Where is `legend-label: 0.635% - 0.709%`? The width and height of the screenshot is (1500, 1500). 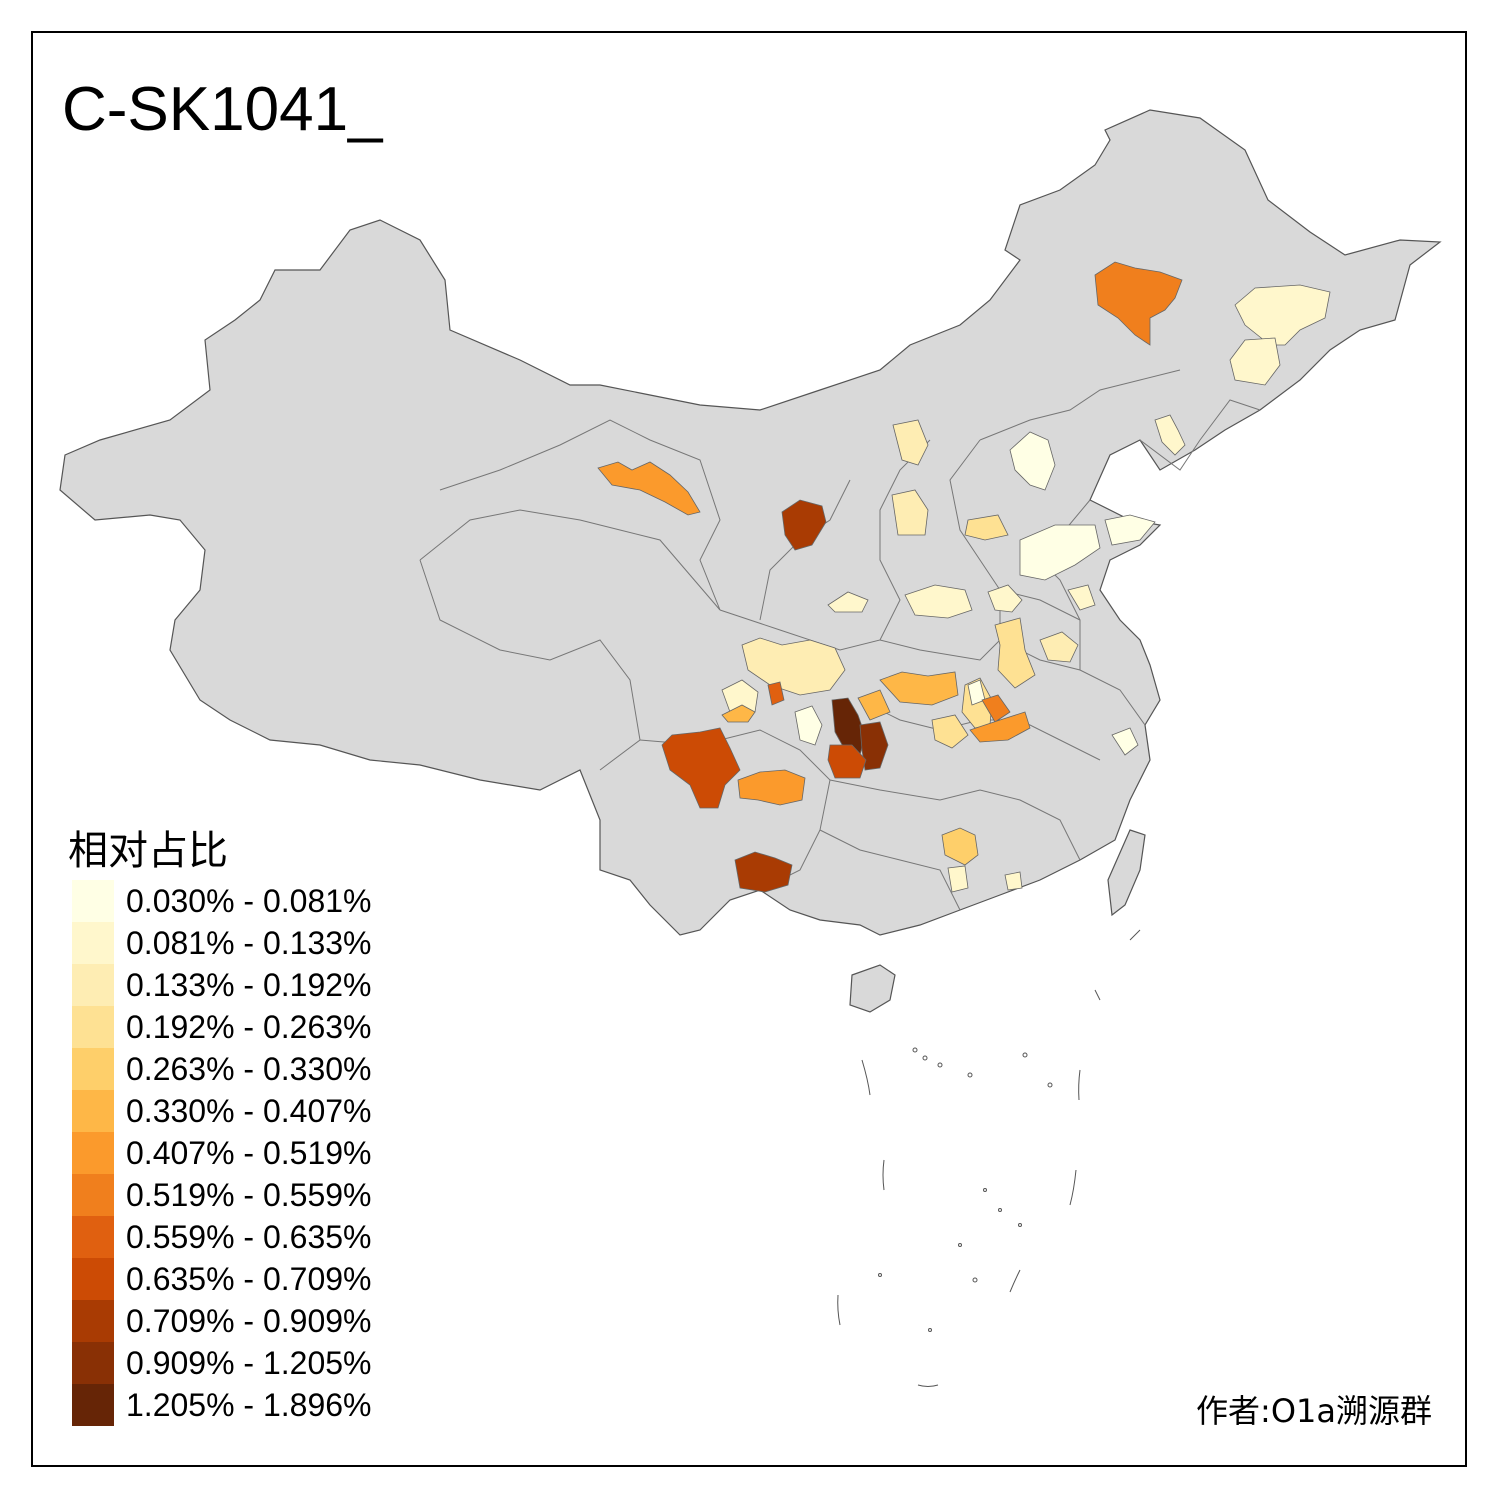 legend-label: 0.635% - 0.709% is located at coordinates (249, 1279).